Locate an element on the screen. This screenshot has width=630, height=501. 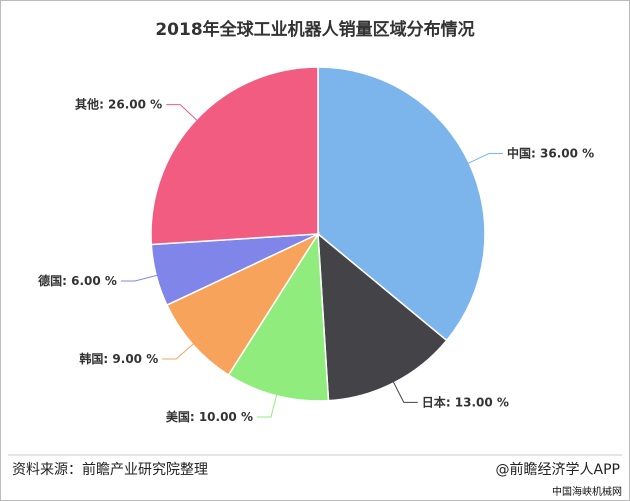
label-name: 韩国 is located at coordinates (91, 357).